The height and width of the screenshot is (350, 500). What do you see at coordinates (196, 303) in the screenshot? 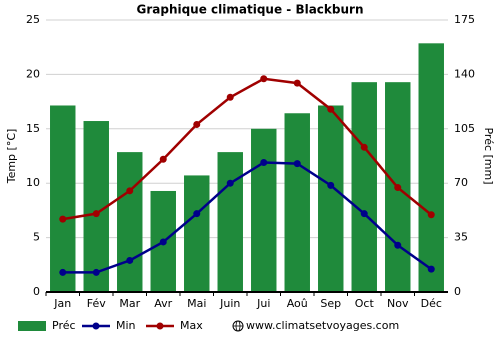
I see `x-tick-label: Mai` at bounding box center [196, 303].